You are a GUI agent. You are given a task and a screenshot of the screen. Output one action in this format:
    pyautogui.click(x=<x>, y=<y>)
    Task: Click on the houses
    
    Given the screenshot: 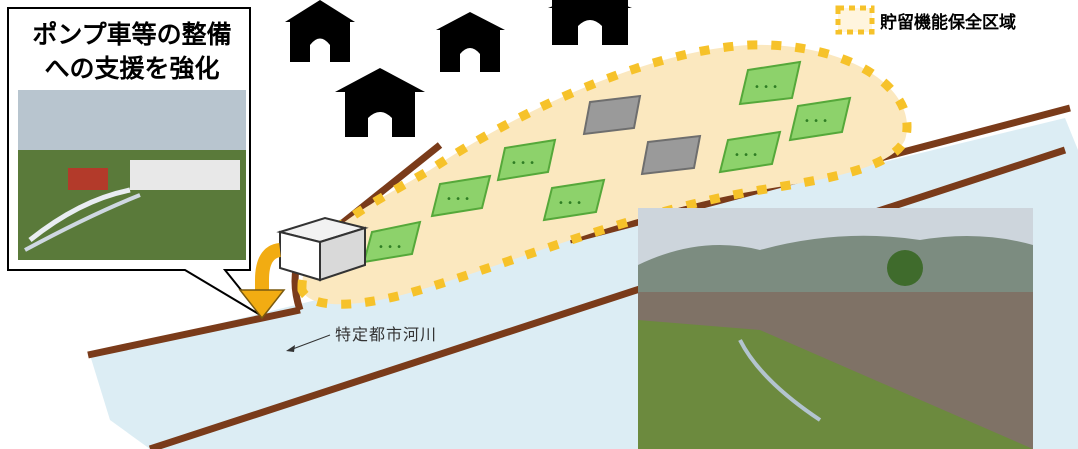 What is the action you would take?
    pyautogui.click(x=458, y=68)
    